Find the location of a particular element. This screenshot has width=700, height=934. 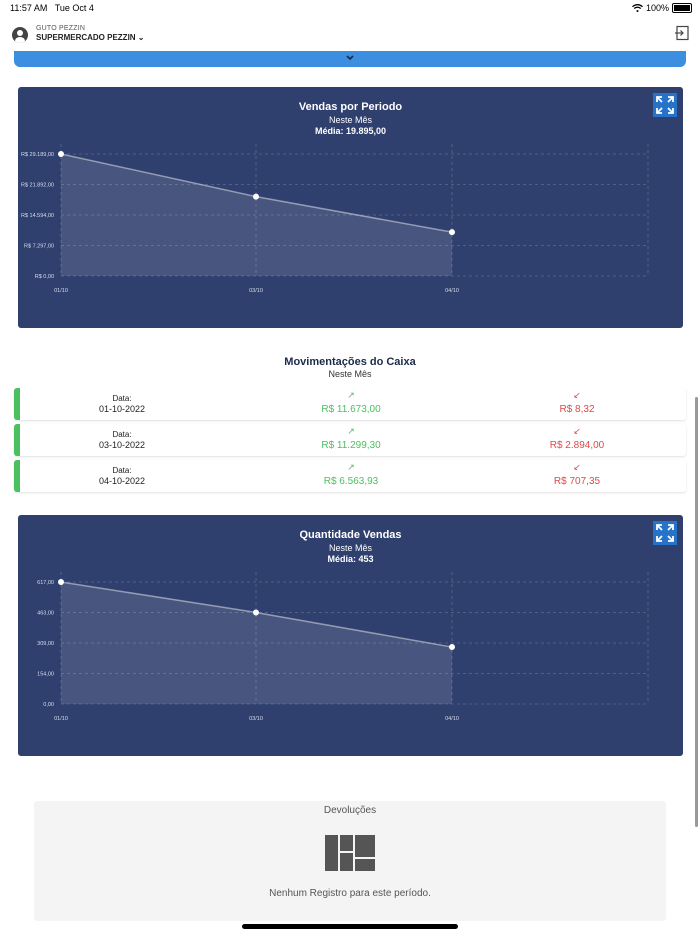

date-value: 04-10-2022 is located at coordinates (122, 481).